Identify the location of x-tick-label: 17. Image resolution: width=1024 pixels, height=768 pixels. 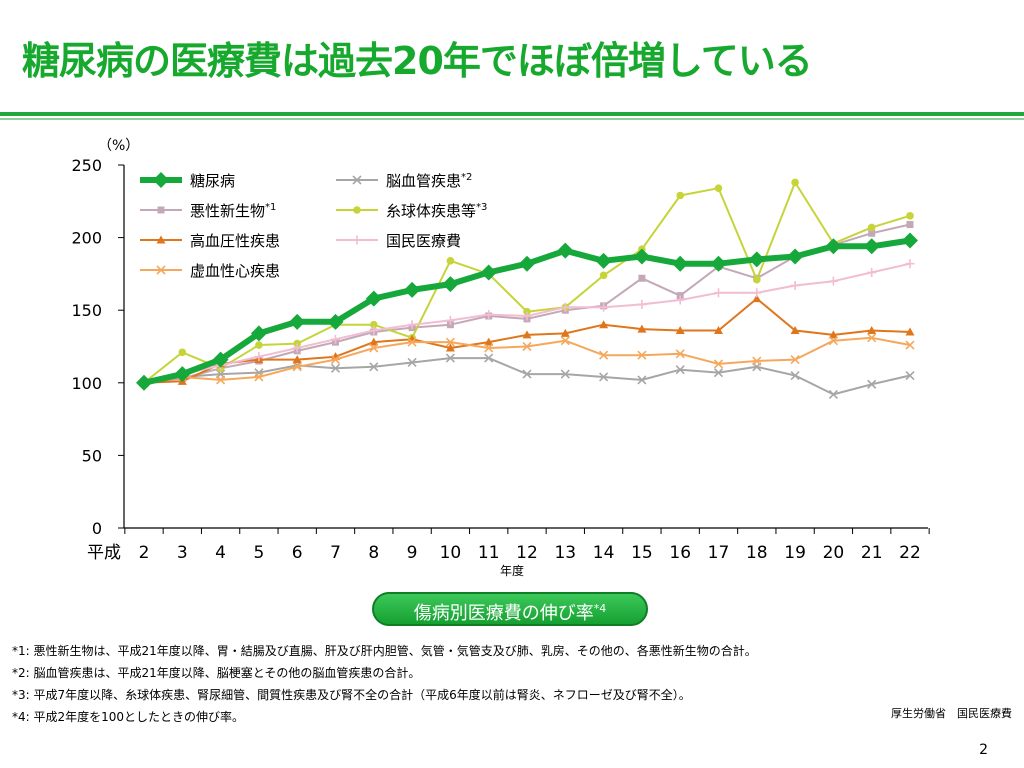
(719, 553).